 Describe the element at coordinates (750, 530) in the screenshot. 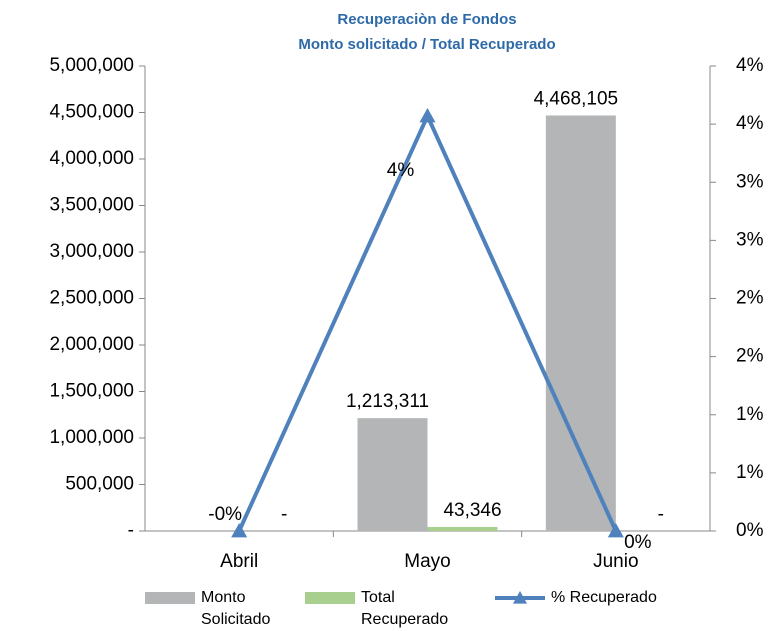

I see `y2-tick-label: 0%` at that location.